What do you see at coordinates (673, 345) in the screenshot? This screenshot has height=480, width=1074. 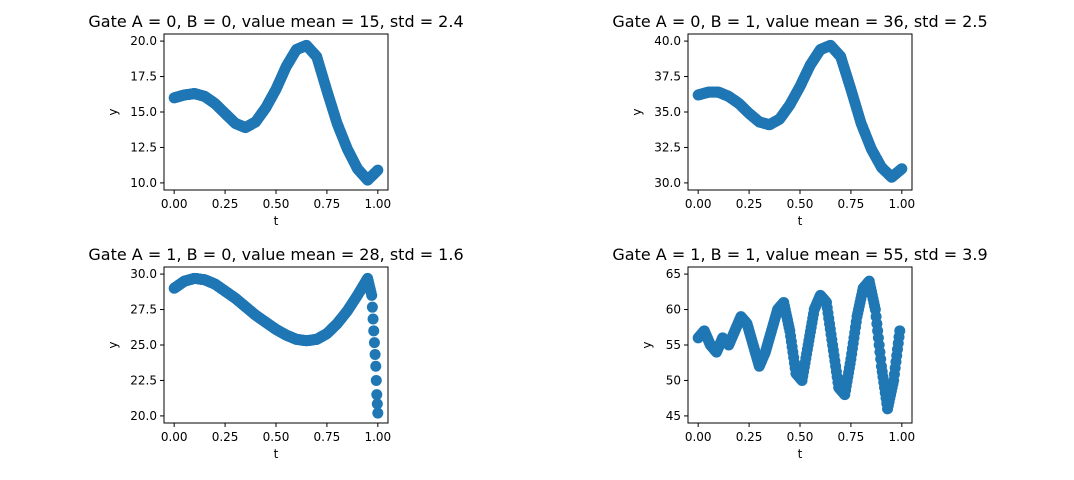 I see `y-tick-label: 55` at bounding box center [673, 345].